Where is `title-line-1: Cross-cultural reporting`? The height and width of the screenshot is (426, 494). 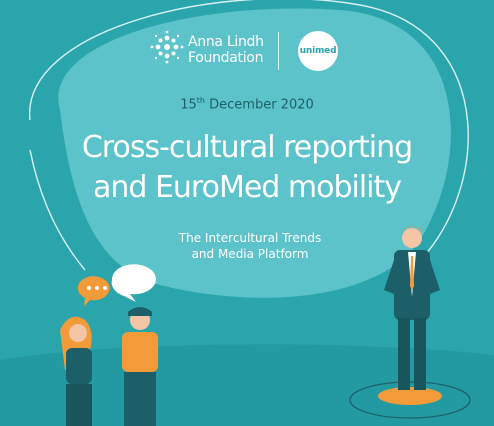 title-line-1: Cross-cultural reporting is located at coordinates (247, 147).